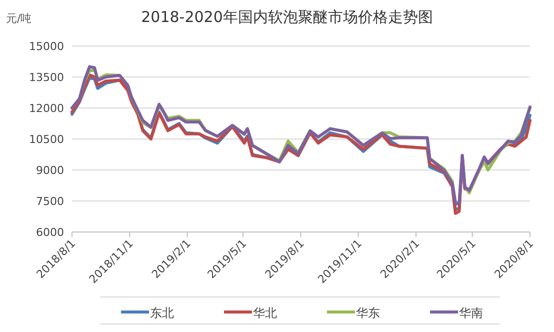 Image resolution: width=554 pixels, height=332 pixels. I want to click on legend-label: 华东, so click(368, 313).